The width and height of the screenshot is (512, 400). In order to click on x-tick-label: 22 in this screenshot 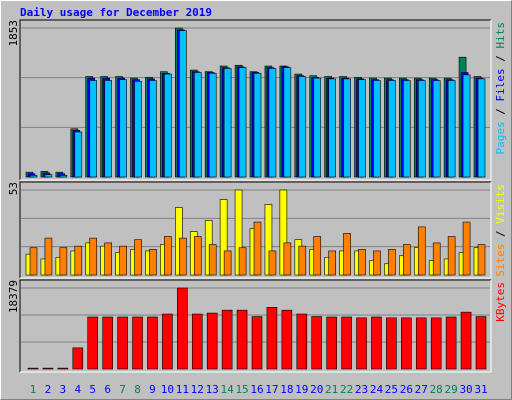, I will do `click(346, 389)`.